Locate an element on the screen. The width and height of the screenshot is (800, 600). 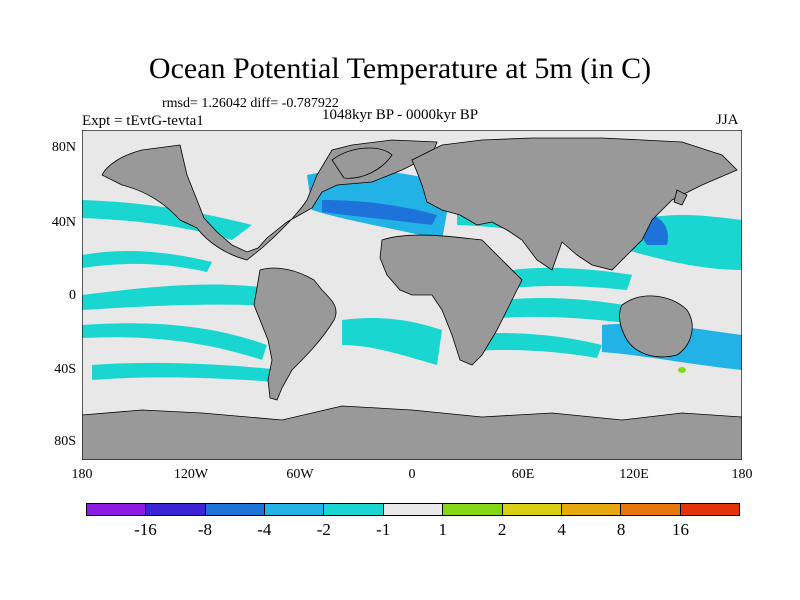
eurasia is located at coordinates (574, 204).